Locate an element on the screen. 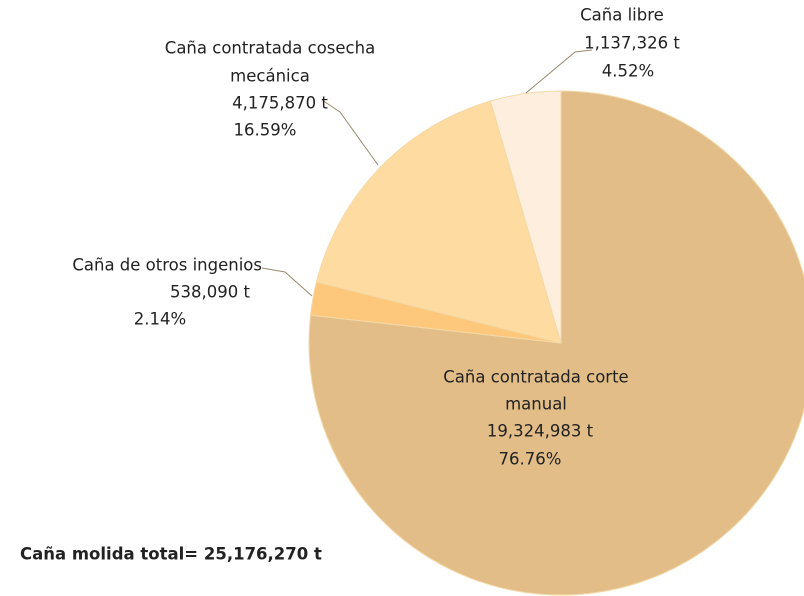  percent-label: 16.59% is located at coordinates (265, 130).